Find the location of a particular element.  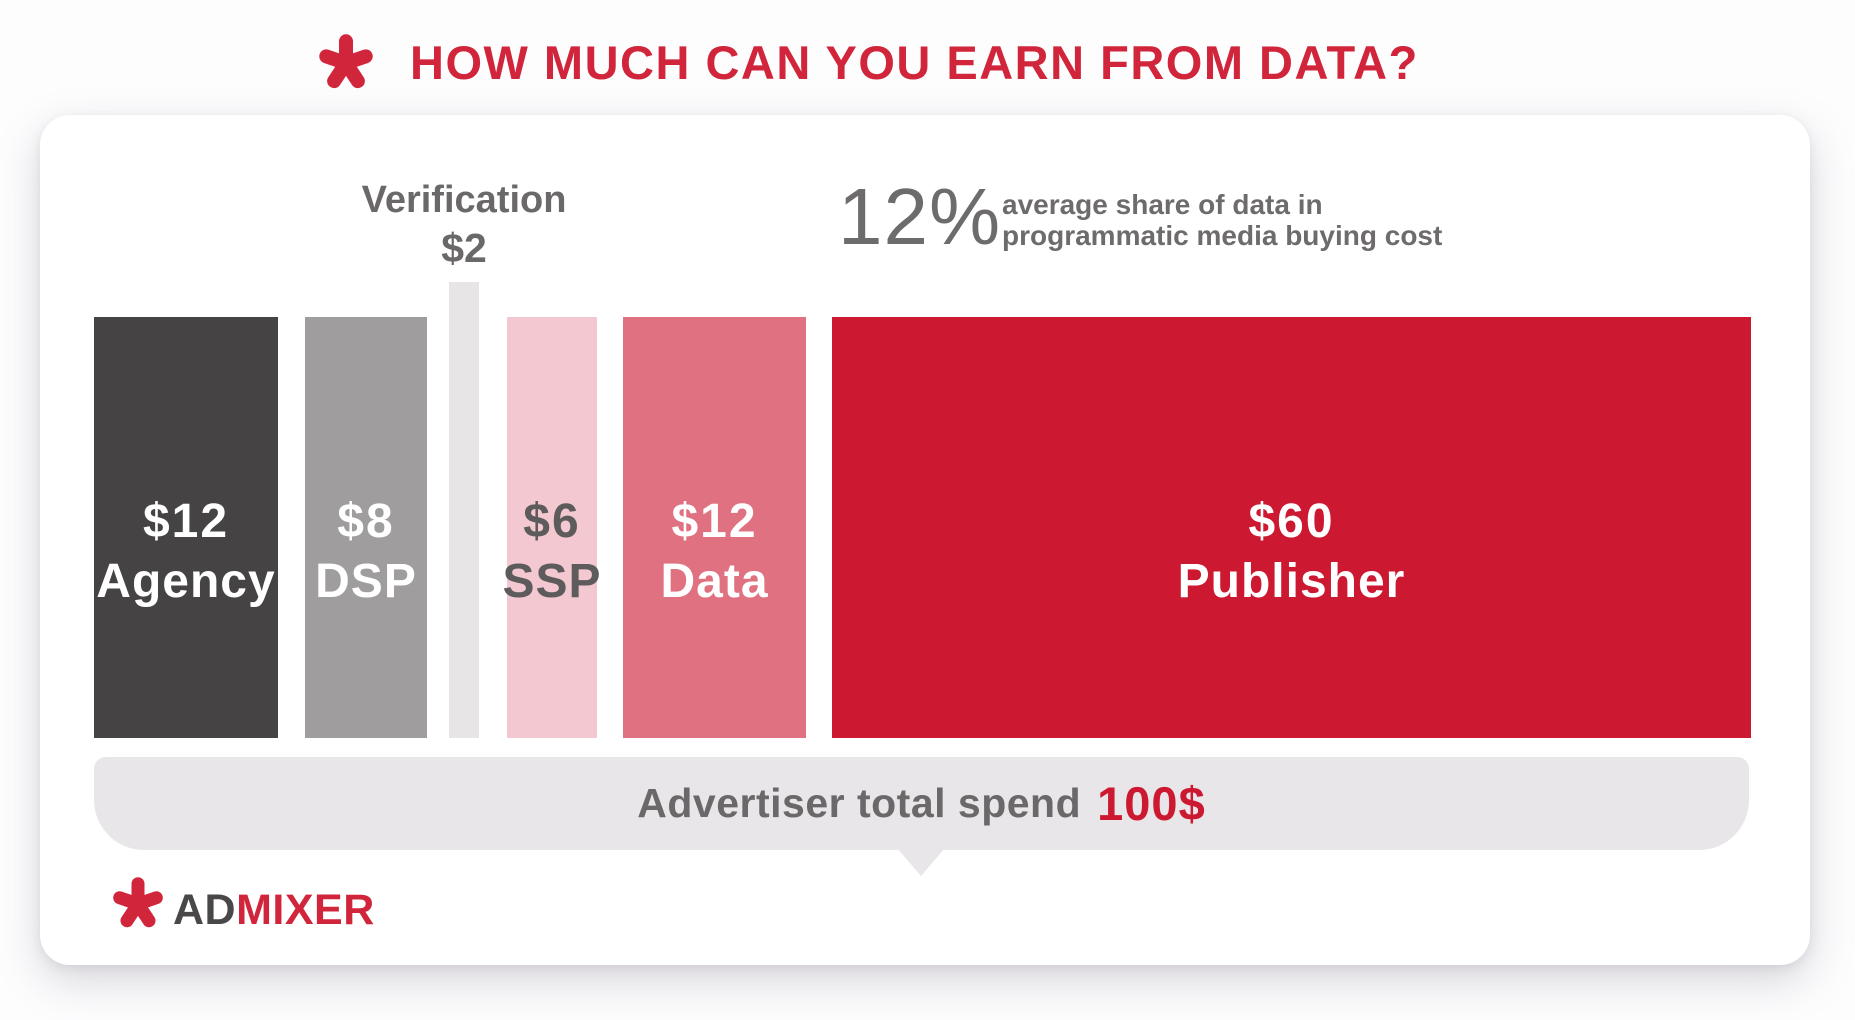

bar-agency: $12 Agency is located at coordinates (186, 527).